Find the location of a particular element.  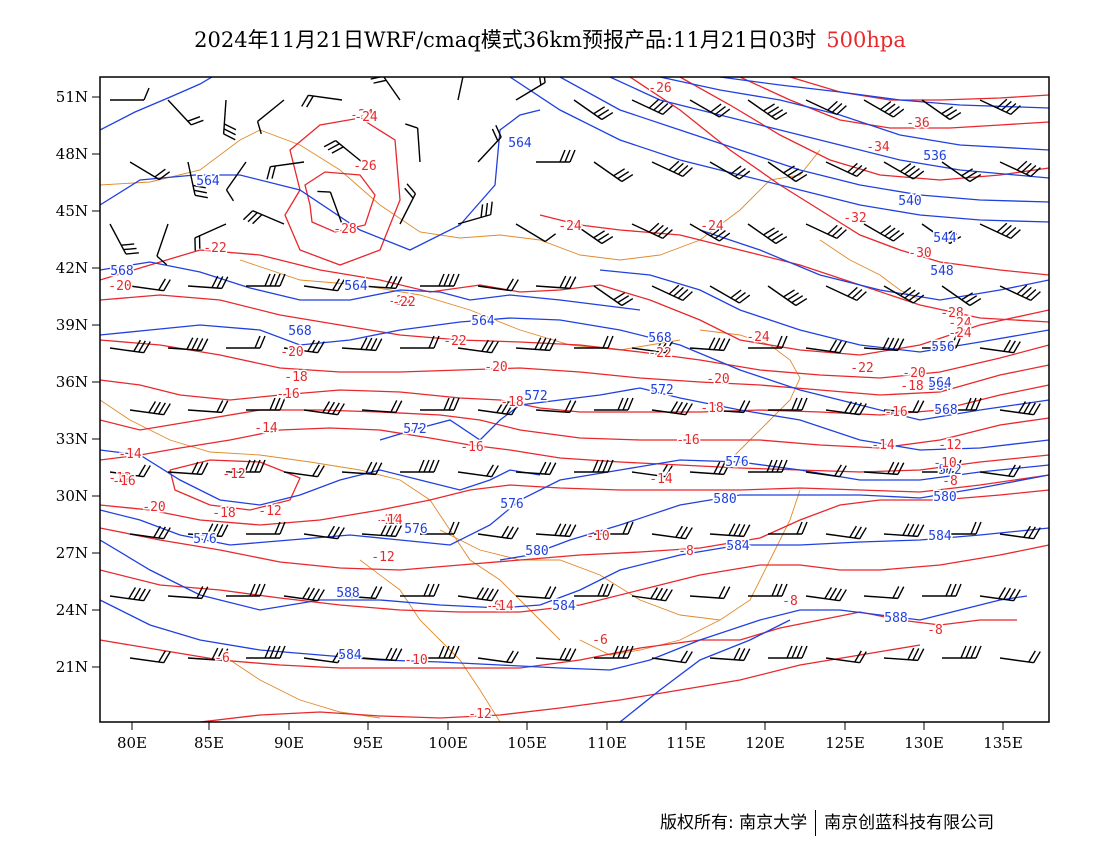

lat-tick-label: 39N is located at coordinates (72, 325).